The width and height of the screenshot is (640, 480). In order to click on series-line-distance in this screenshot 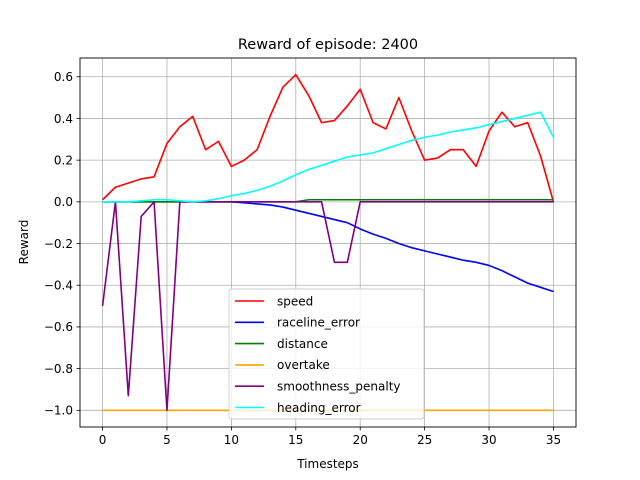, I will do `click(328, 200)`.